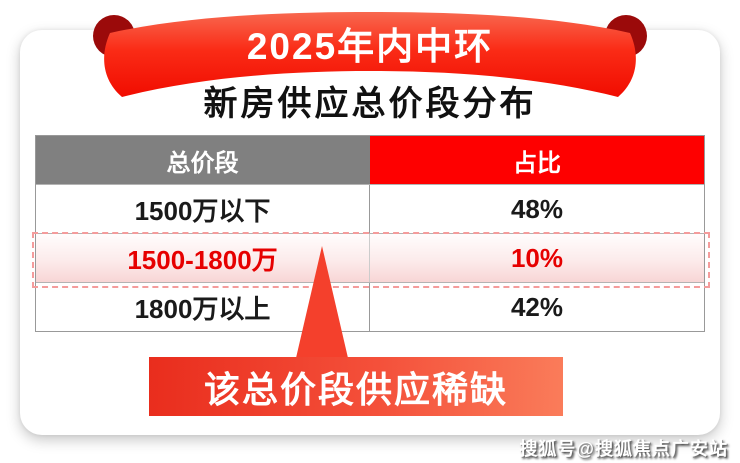  I want to click on table-row-highlighted: 1500-1800万 10%, so click(370, 257).